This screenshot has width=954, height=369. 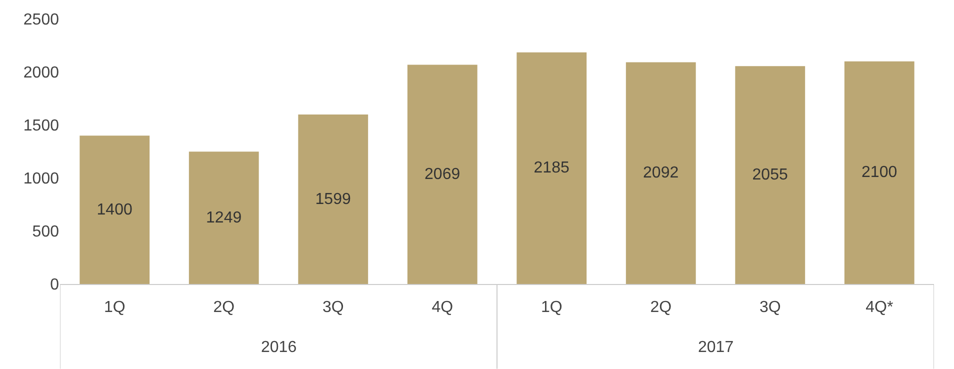 I want to click on x-tick-label: 4Q*, so click(x=880, y=307).